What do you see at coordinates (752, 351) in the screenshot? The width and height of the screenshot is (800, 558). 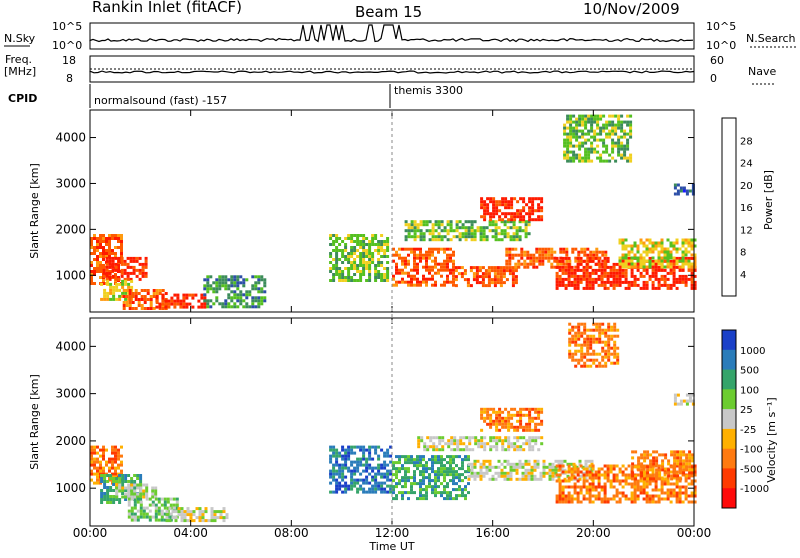 I see `cbar-tick-label: 1000` at bounding box center [752, 351].